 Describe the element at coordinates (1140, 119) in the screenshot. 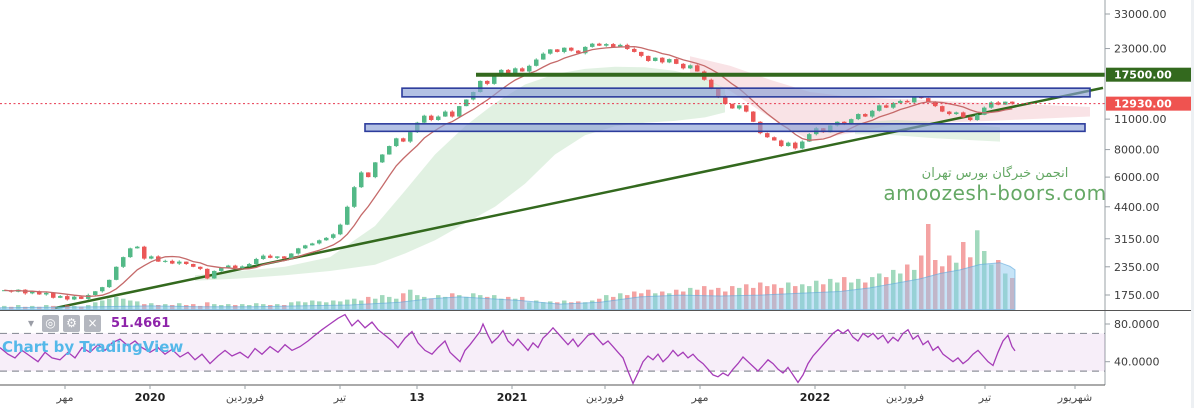

I see `price-tick-label: 11000.00` at that location.